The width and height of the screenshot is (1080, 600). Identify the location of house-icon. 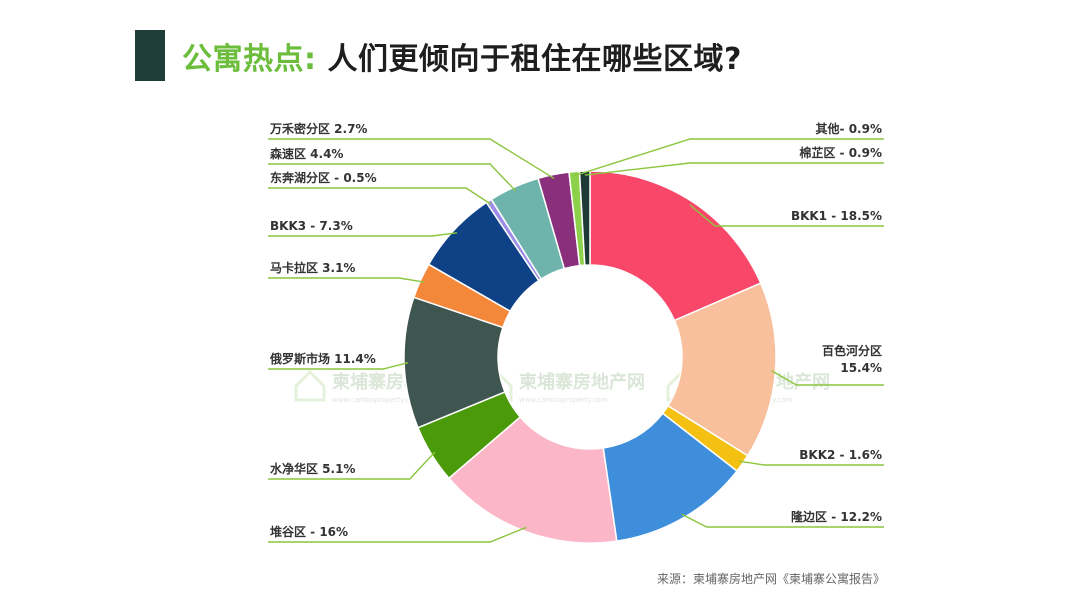
(310, 385).